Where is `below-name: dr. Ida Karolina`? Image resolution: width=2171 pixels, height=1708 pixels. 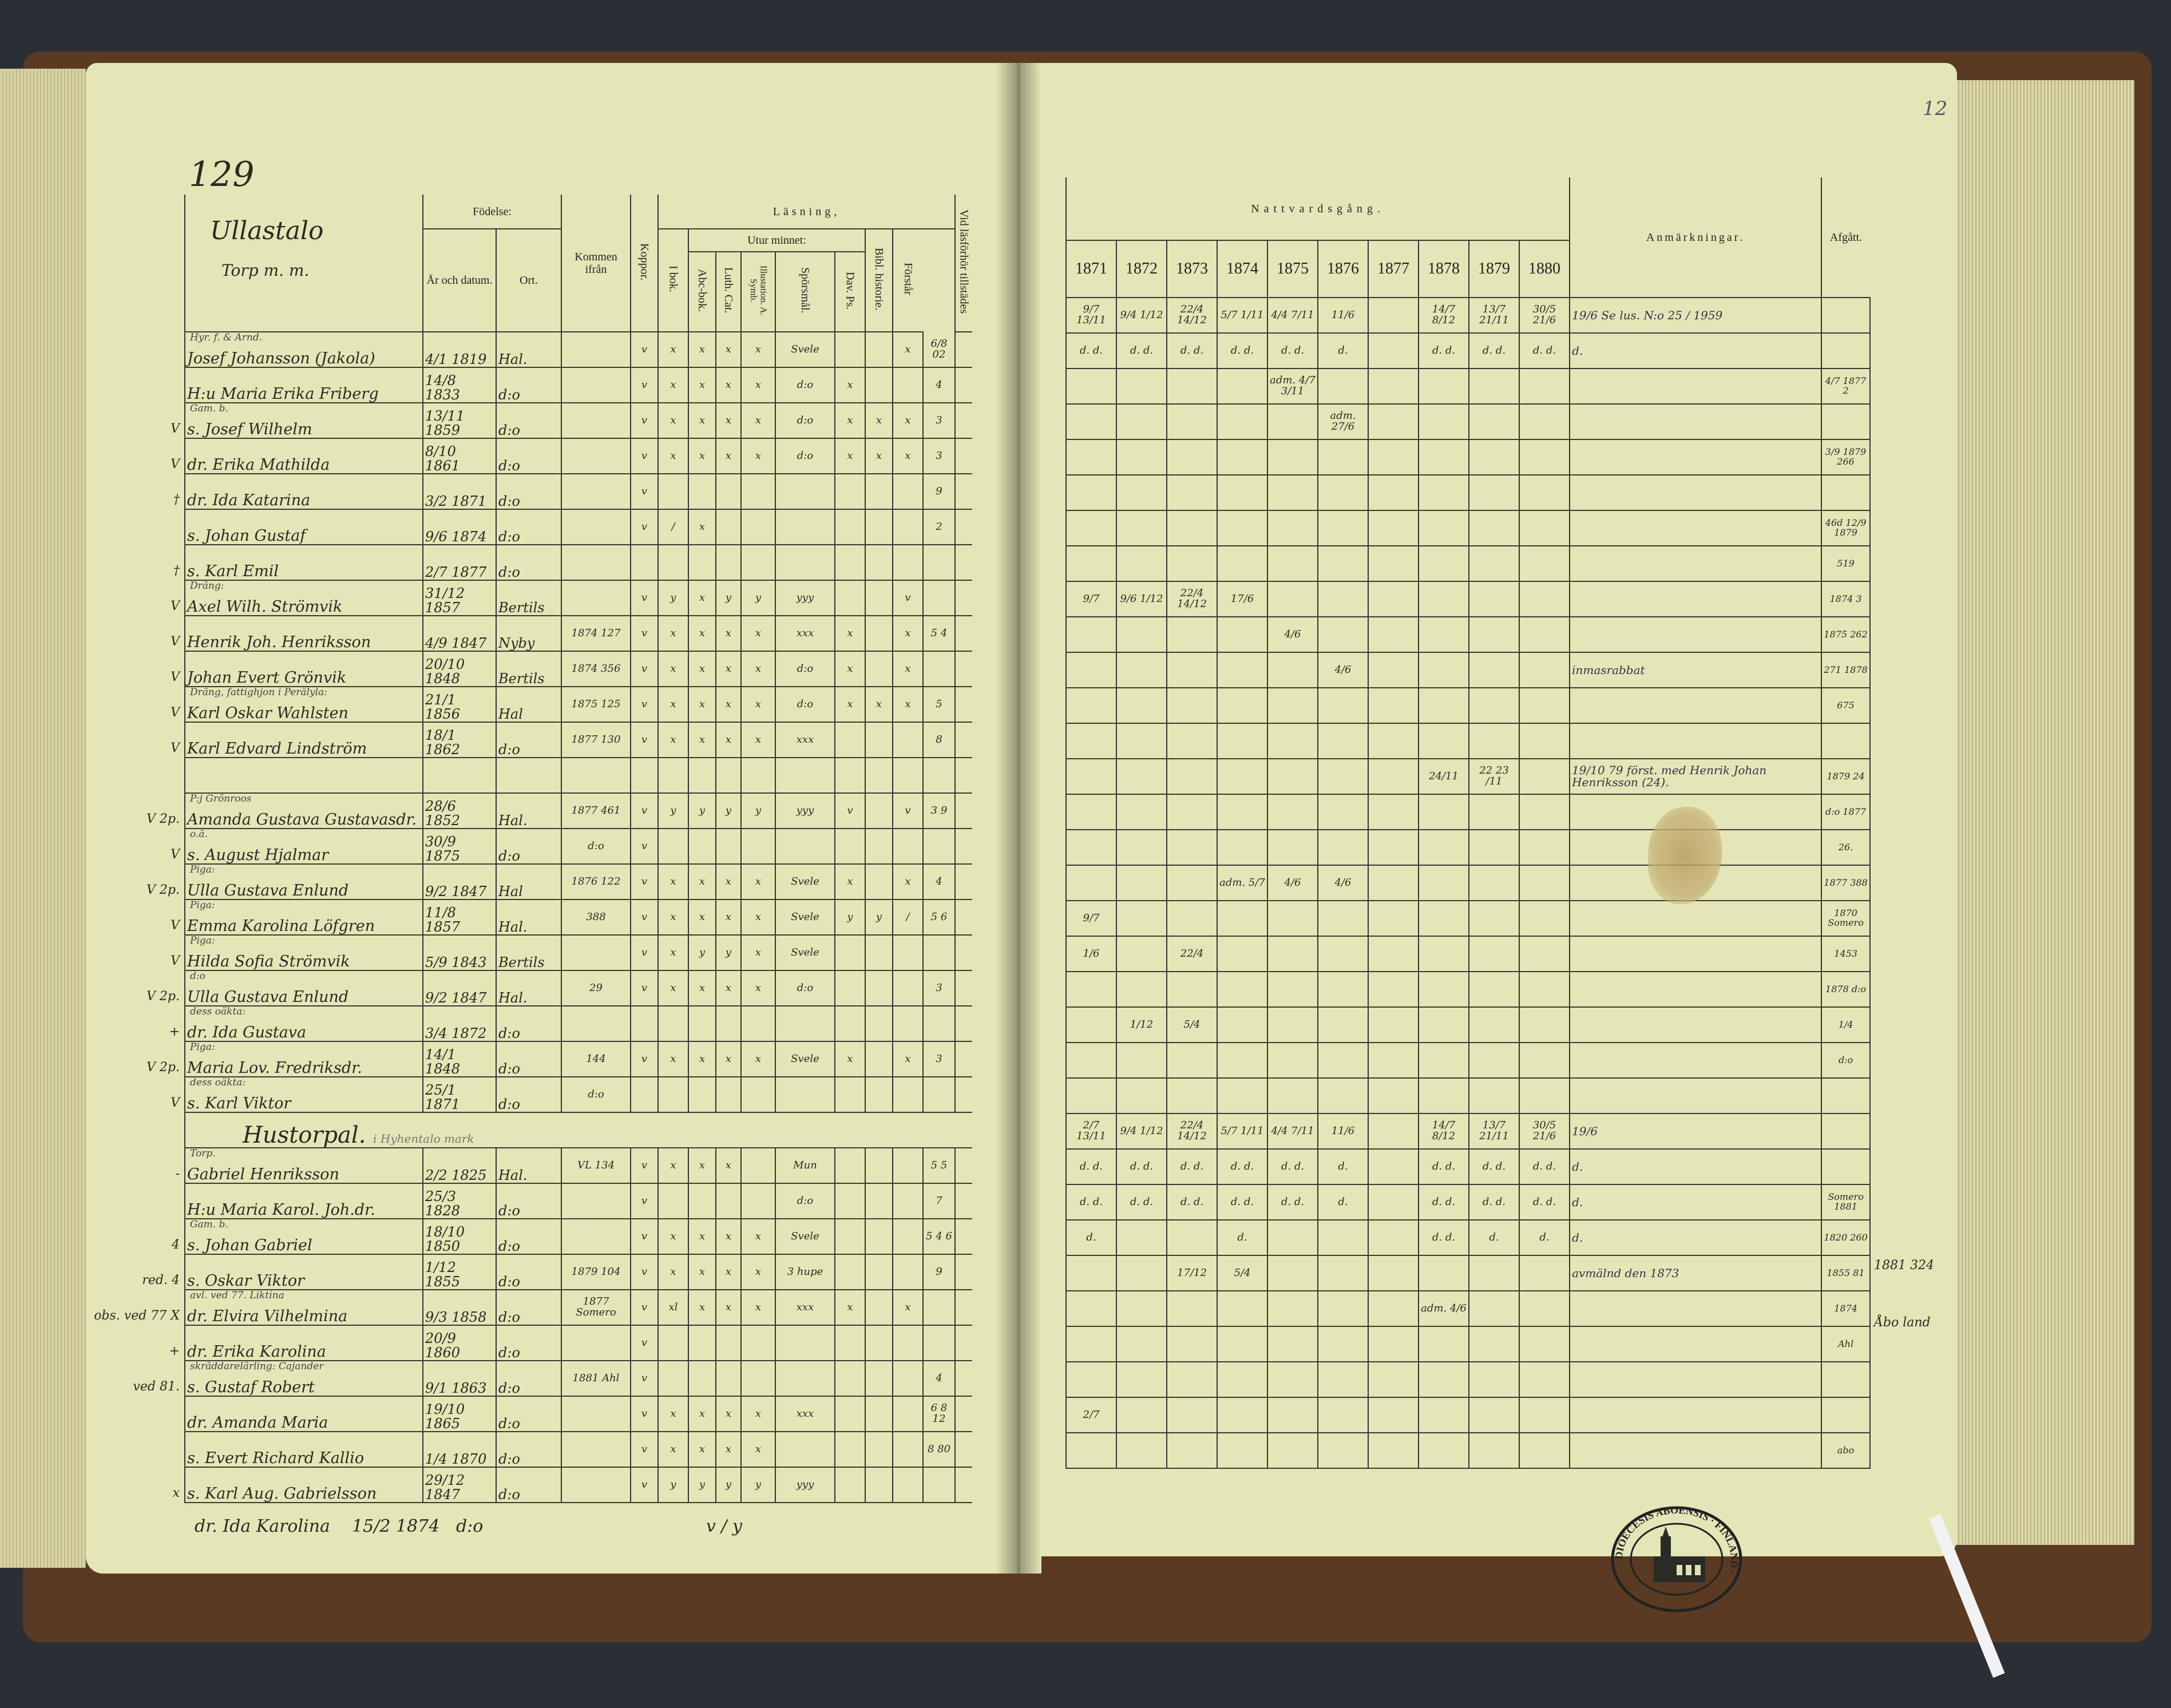 below-name: dr. Ida Karolina is located at coordinates (262, 1526).